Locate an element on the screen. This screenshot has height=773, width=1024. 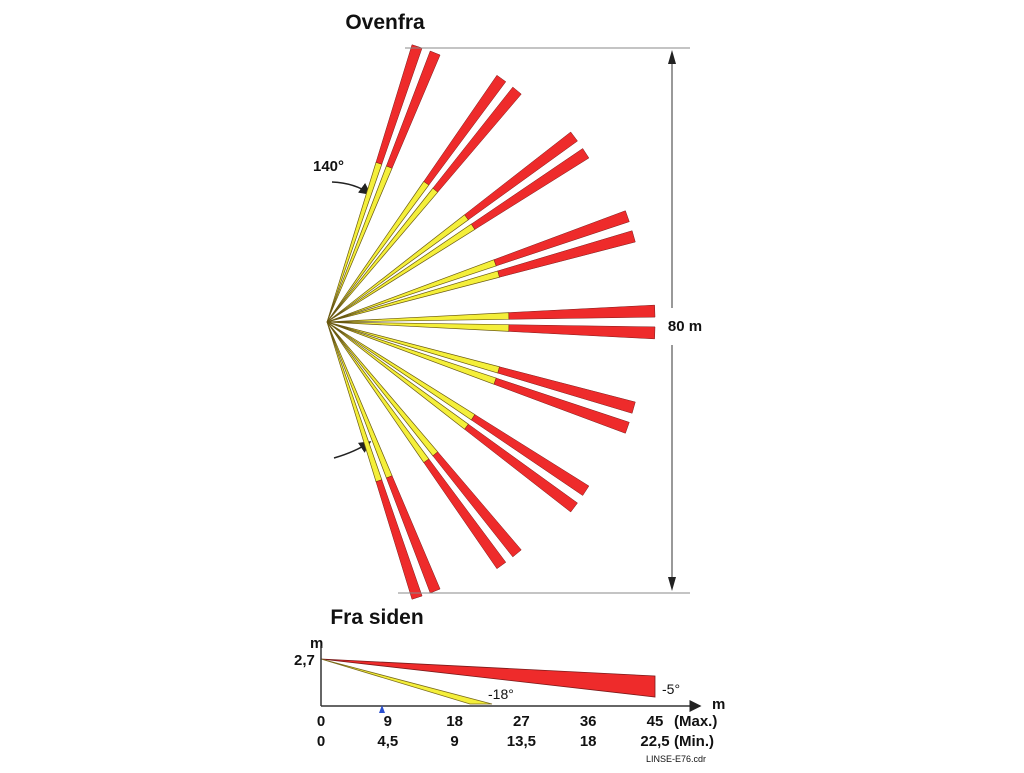
min-label: (Min.) is located at coordinates (694, 741).